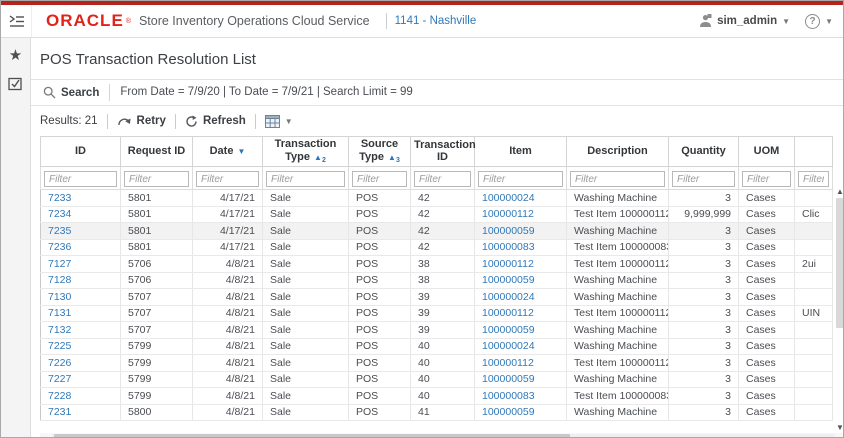 The width and height of the screenshot is (844, 438). What do you see at coordinates (60, 197) in the screenshot?
I see `id-link: 7233` at bounding box center [60, 197].